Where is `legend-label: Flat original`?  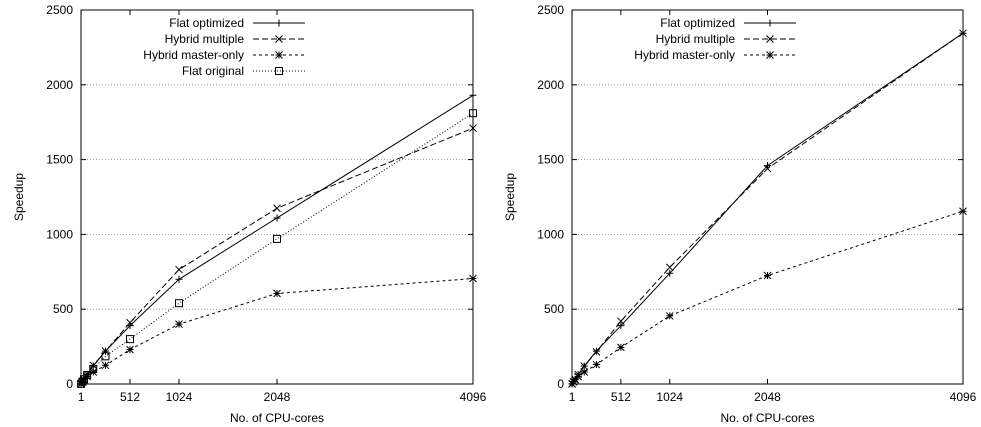
legend-label: Flat original is located at coordinates (213, 71).